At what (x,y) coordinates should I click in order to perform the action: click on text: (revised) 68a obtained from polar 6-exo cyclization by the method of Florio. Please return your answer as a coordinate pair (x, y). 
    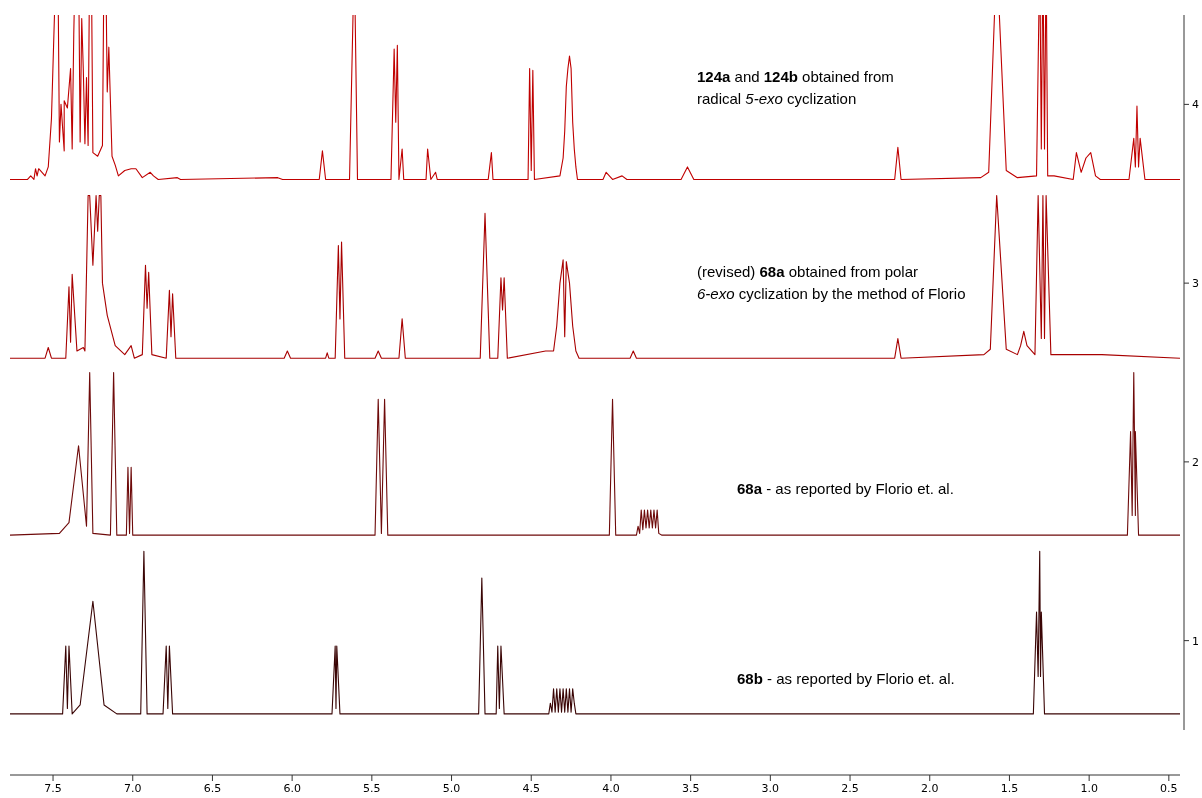
    Looking at the image, I should click on (831, 282).